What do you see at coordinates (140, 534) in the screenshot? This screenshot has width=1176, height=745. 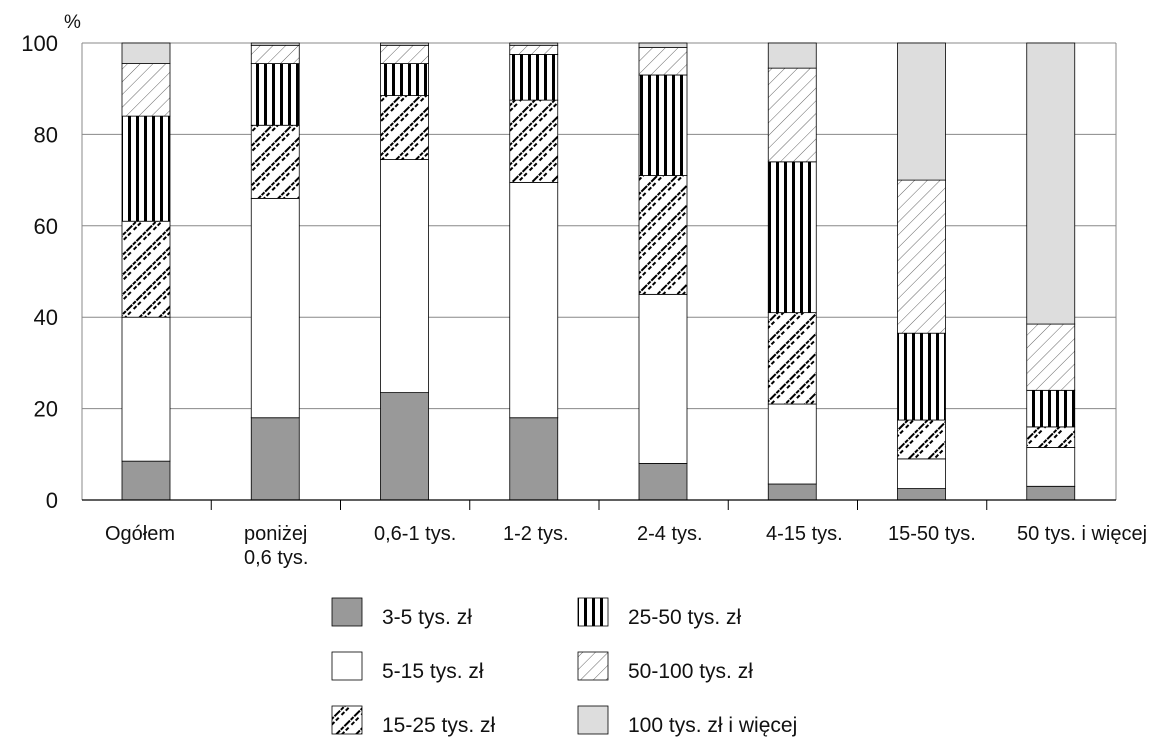 I see `x-tick-label: Ogółem` at bounding box center [140, 534].